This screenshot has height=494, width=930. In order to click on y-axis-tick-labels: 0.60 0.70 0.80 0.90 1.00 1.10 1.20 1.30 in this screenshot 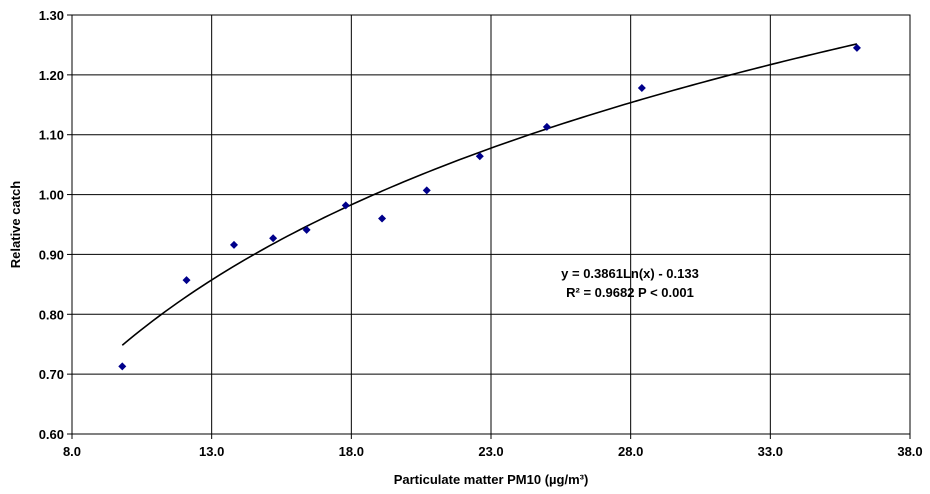, I will do `click(51, 225)`.